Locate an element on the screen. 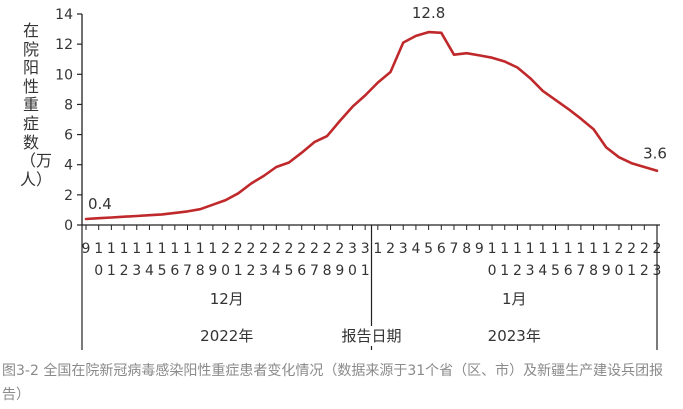  year-label: 2023年 is located at coordinates (514, 336).